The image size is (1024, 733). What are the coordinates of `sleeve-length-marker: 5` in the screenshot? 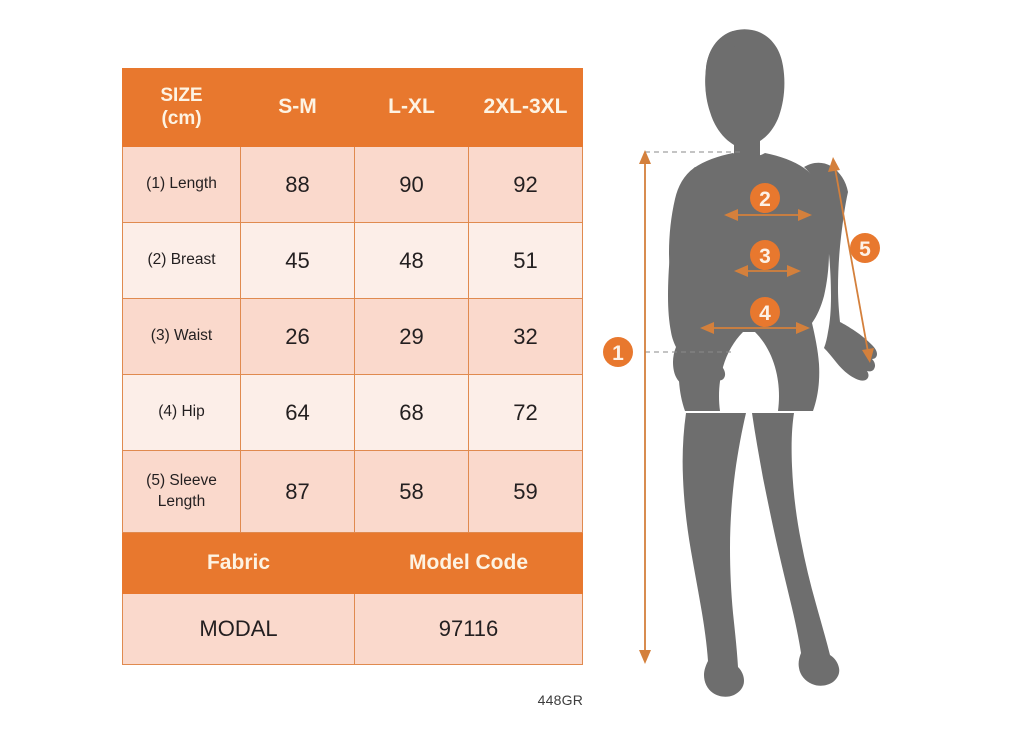 It's located at (854, 260).